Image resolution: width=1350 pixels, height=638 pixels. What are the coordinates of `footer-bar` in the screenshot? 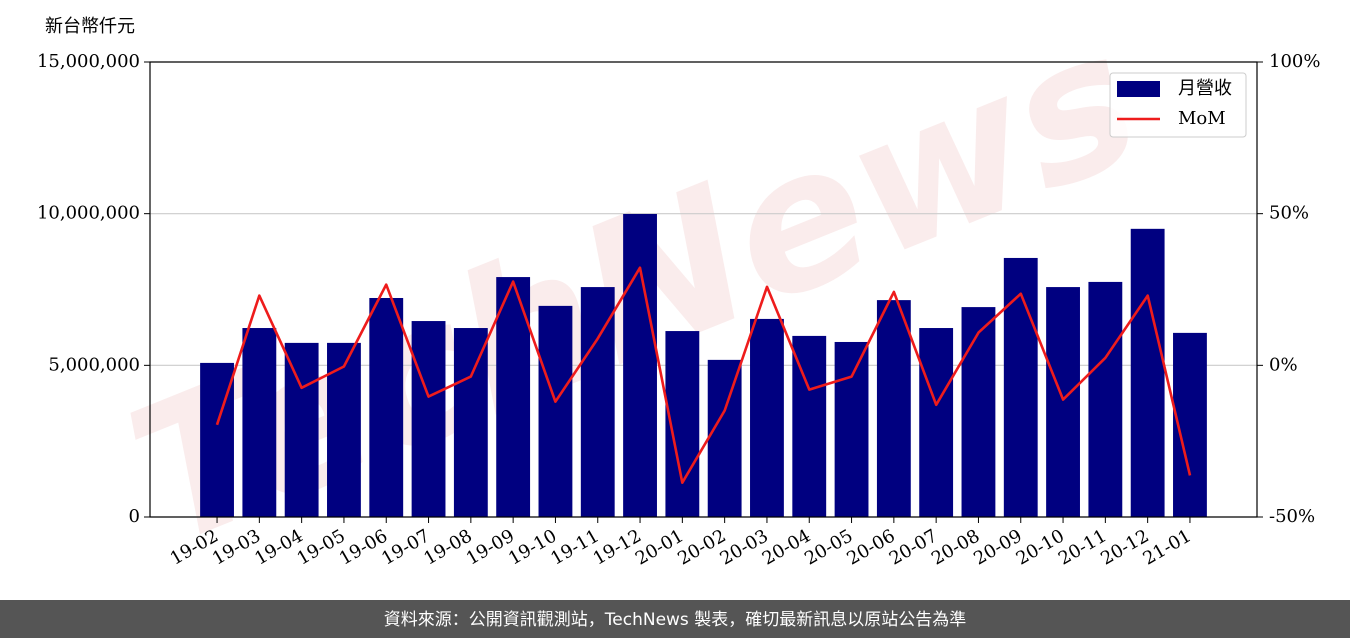 It's located at (675, 619).